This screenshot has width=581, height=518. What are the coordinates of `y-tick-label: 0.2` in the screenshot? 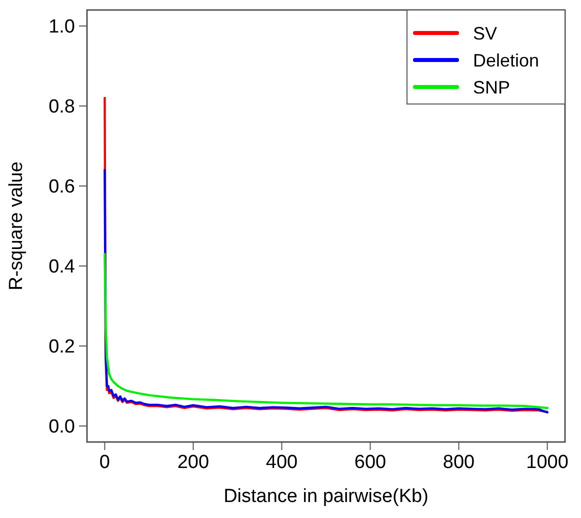 It's located at (61, 347).